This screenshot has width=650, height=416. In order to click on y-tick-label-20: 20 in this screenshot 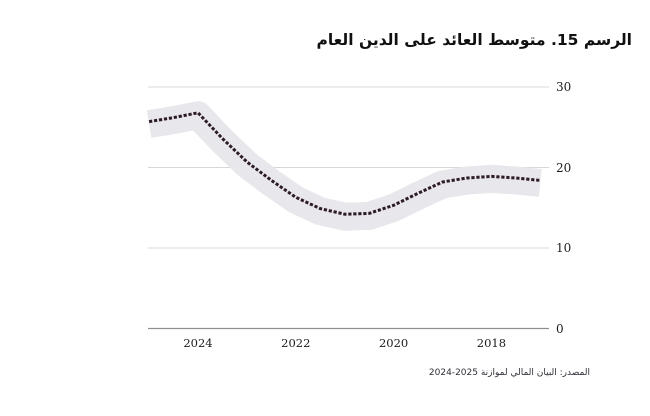, I will do `click(564, 167)`.